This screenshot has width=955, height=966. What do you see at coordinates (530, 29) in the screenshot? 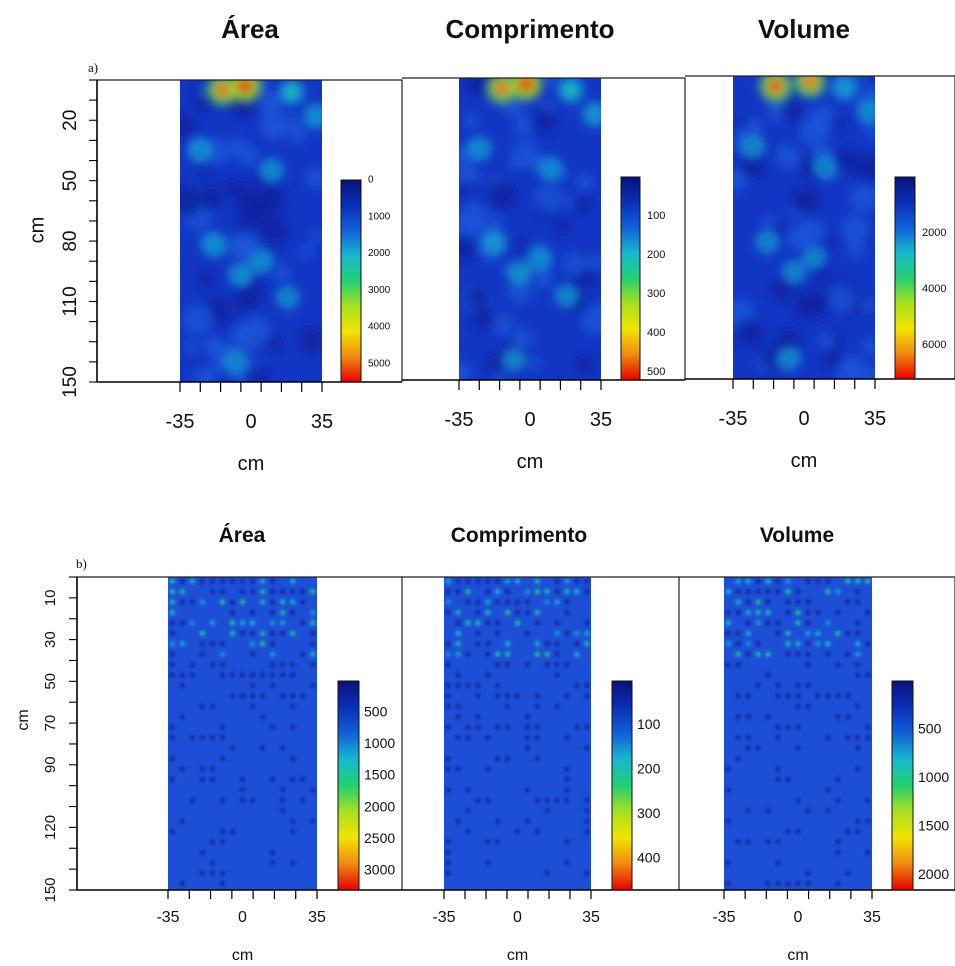
I see `title-length-a: Comprimento` at bounding box center [530, 29].